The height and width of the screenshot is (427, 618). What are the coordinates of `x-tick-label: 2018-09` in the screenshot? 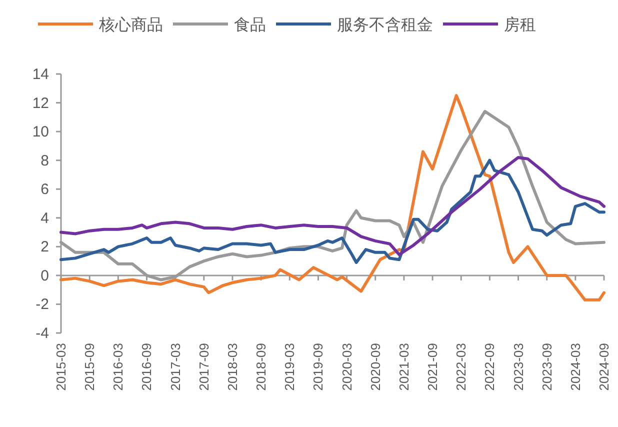 It's located at (261, 367).